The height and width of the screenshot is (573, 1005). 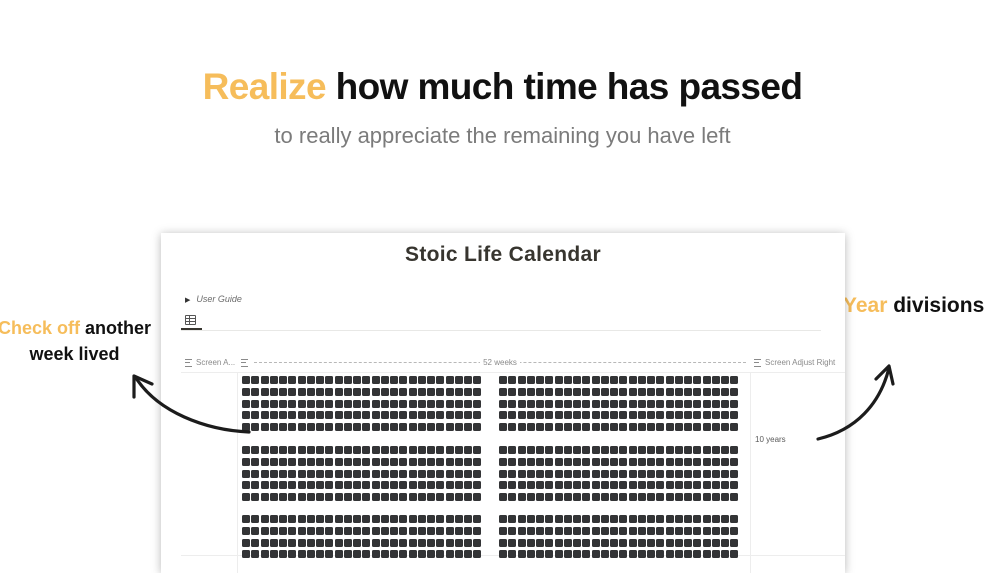 What do you see at coordinates (500, 362) in the screenshot?
I see `column-header-weeks: 52 weeks` at bounding box center [500, 362].